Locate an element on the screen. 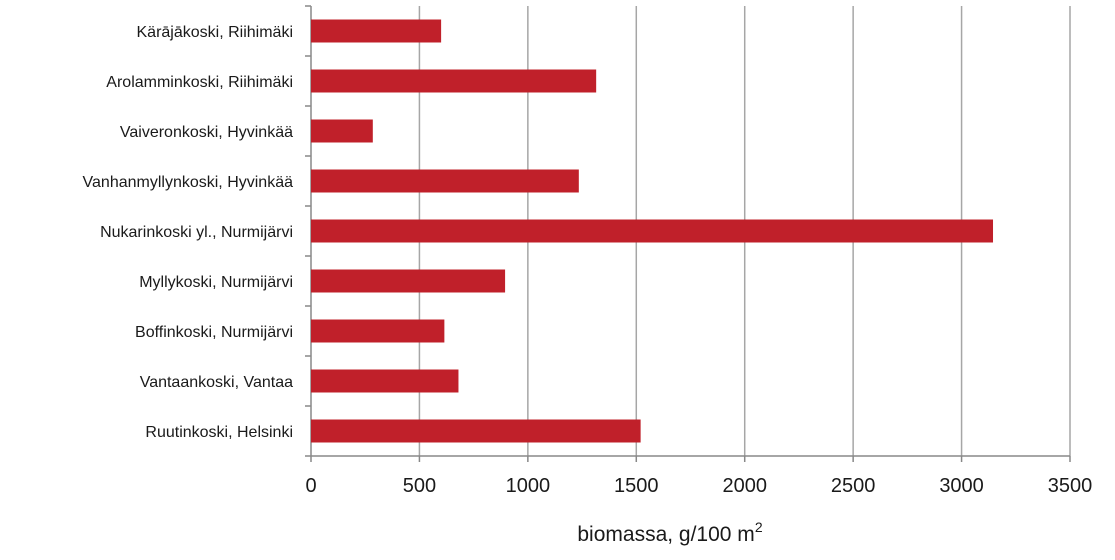 This screenshot has width=1115, height=560. x-tick-labels: 0 500 1000 1500 2000 2500 3000 3500 is located at coordinates (698, 486).